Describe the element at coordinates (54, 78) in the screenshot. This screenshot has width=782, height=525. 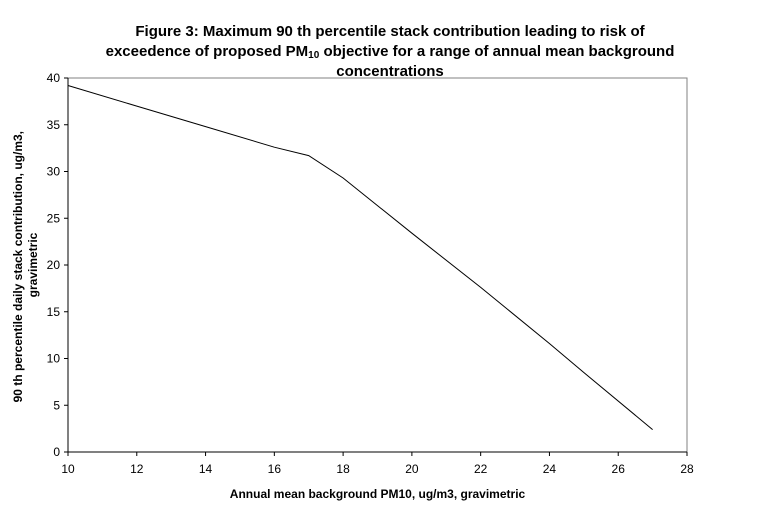
I see `y-tick-label: 40` at that location.